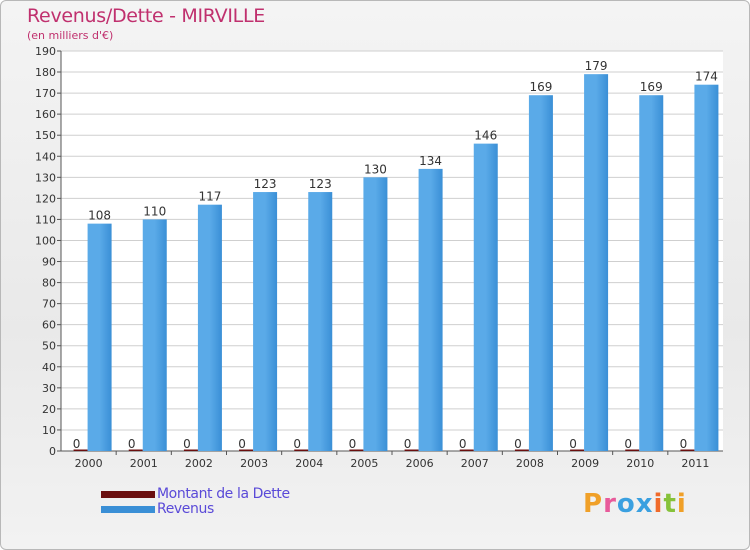  Describe the element at coordinates (475, 463) in the screenshot. I see `x-tick-label: 2007` at that location.